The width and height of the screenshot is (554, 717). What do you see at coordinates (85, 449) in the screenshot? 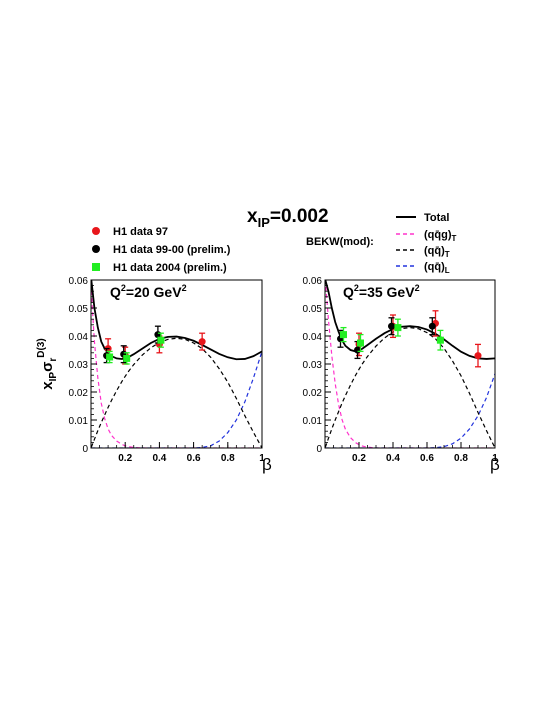
I see `panel-0-ytick-label: 0` at bounding box center [85, 449].